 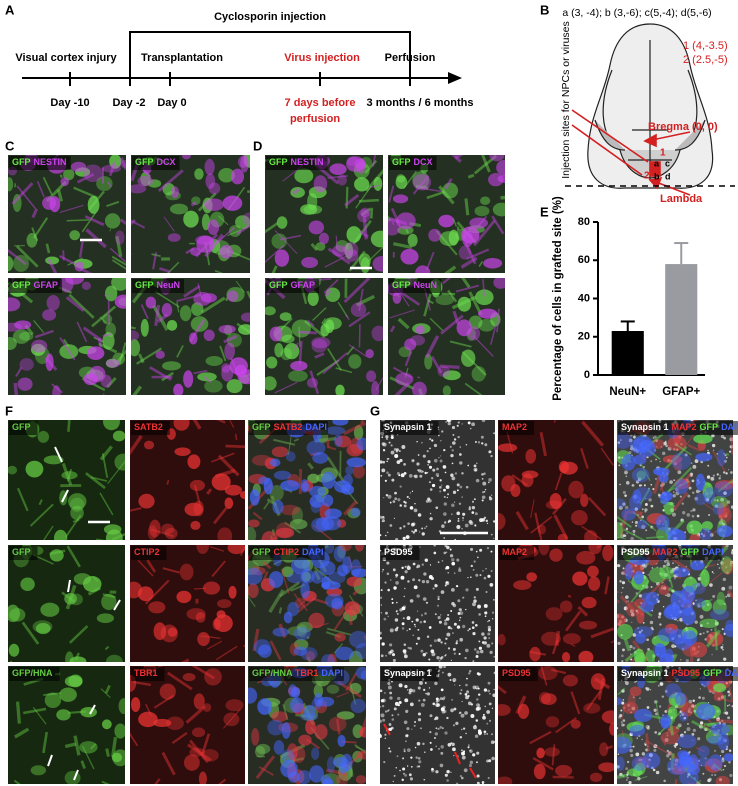 I want to click on channel-name: PSD95, so click(x=686, y=673).